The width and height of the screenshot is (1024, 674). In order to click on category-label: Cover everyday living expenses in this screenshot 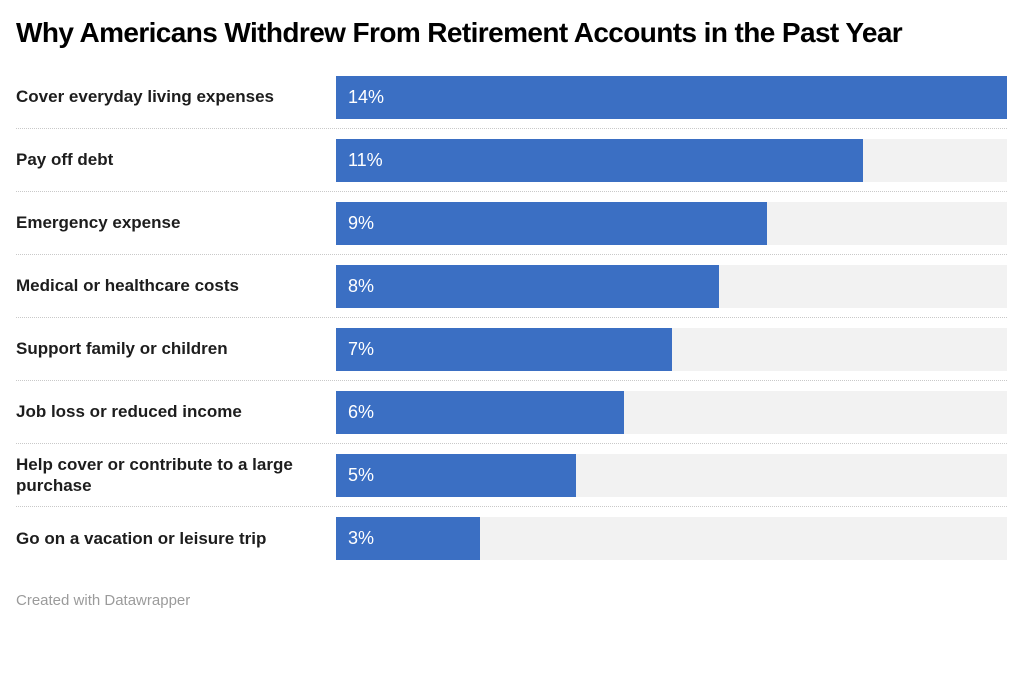, I will do `click(145, 97)`.